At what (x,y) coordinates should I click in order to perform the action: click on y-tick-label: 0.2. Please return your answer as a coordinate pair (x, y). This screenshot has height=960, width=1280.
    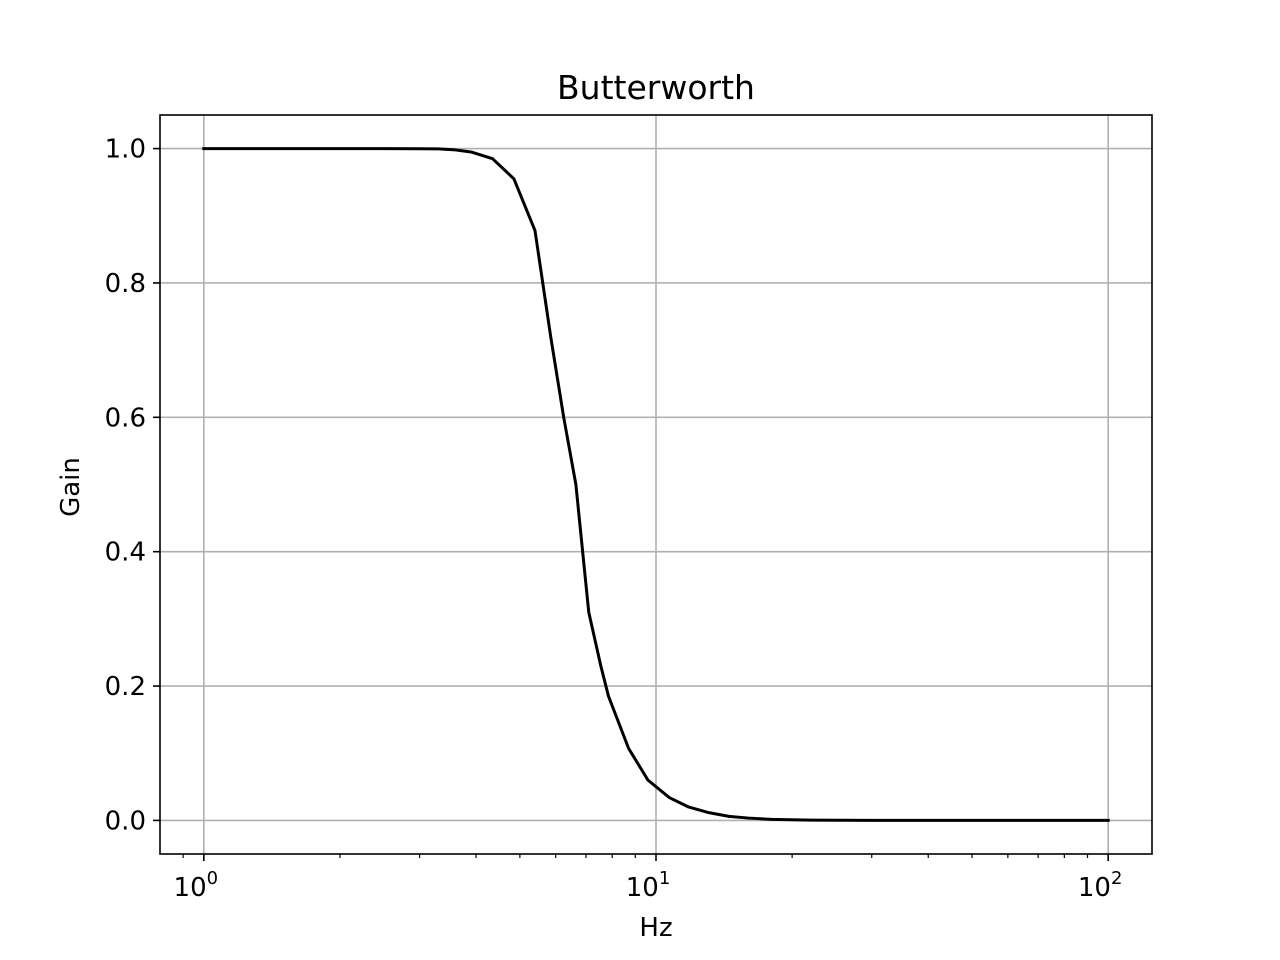
    Looking at the image, I should click on (125, 687).